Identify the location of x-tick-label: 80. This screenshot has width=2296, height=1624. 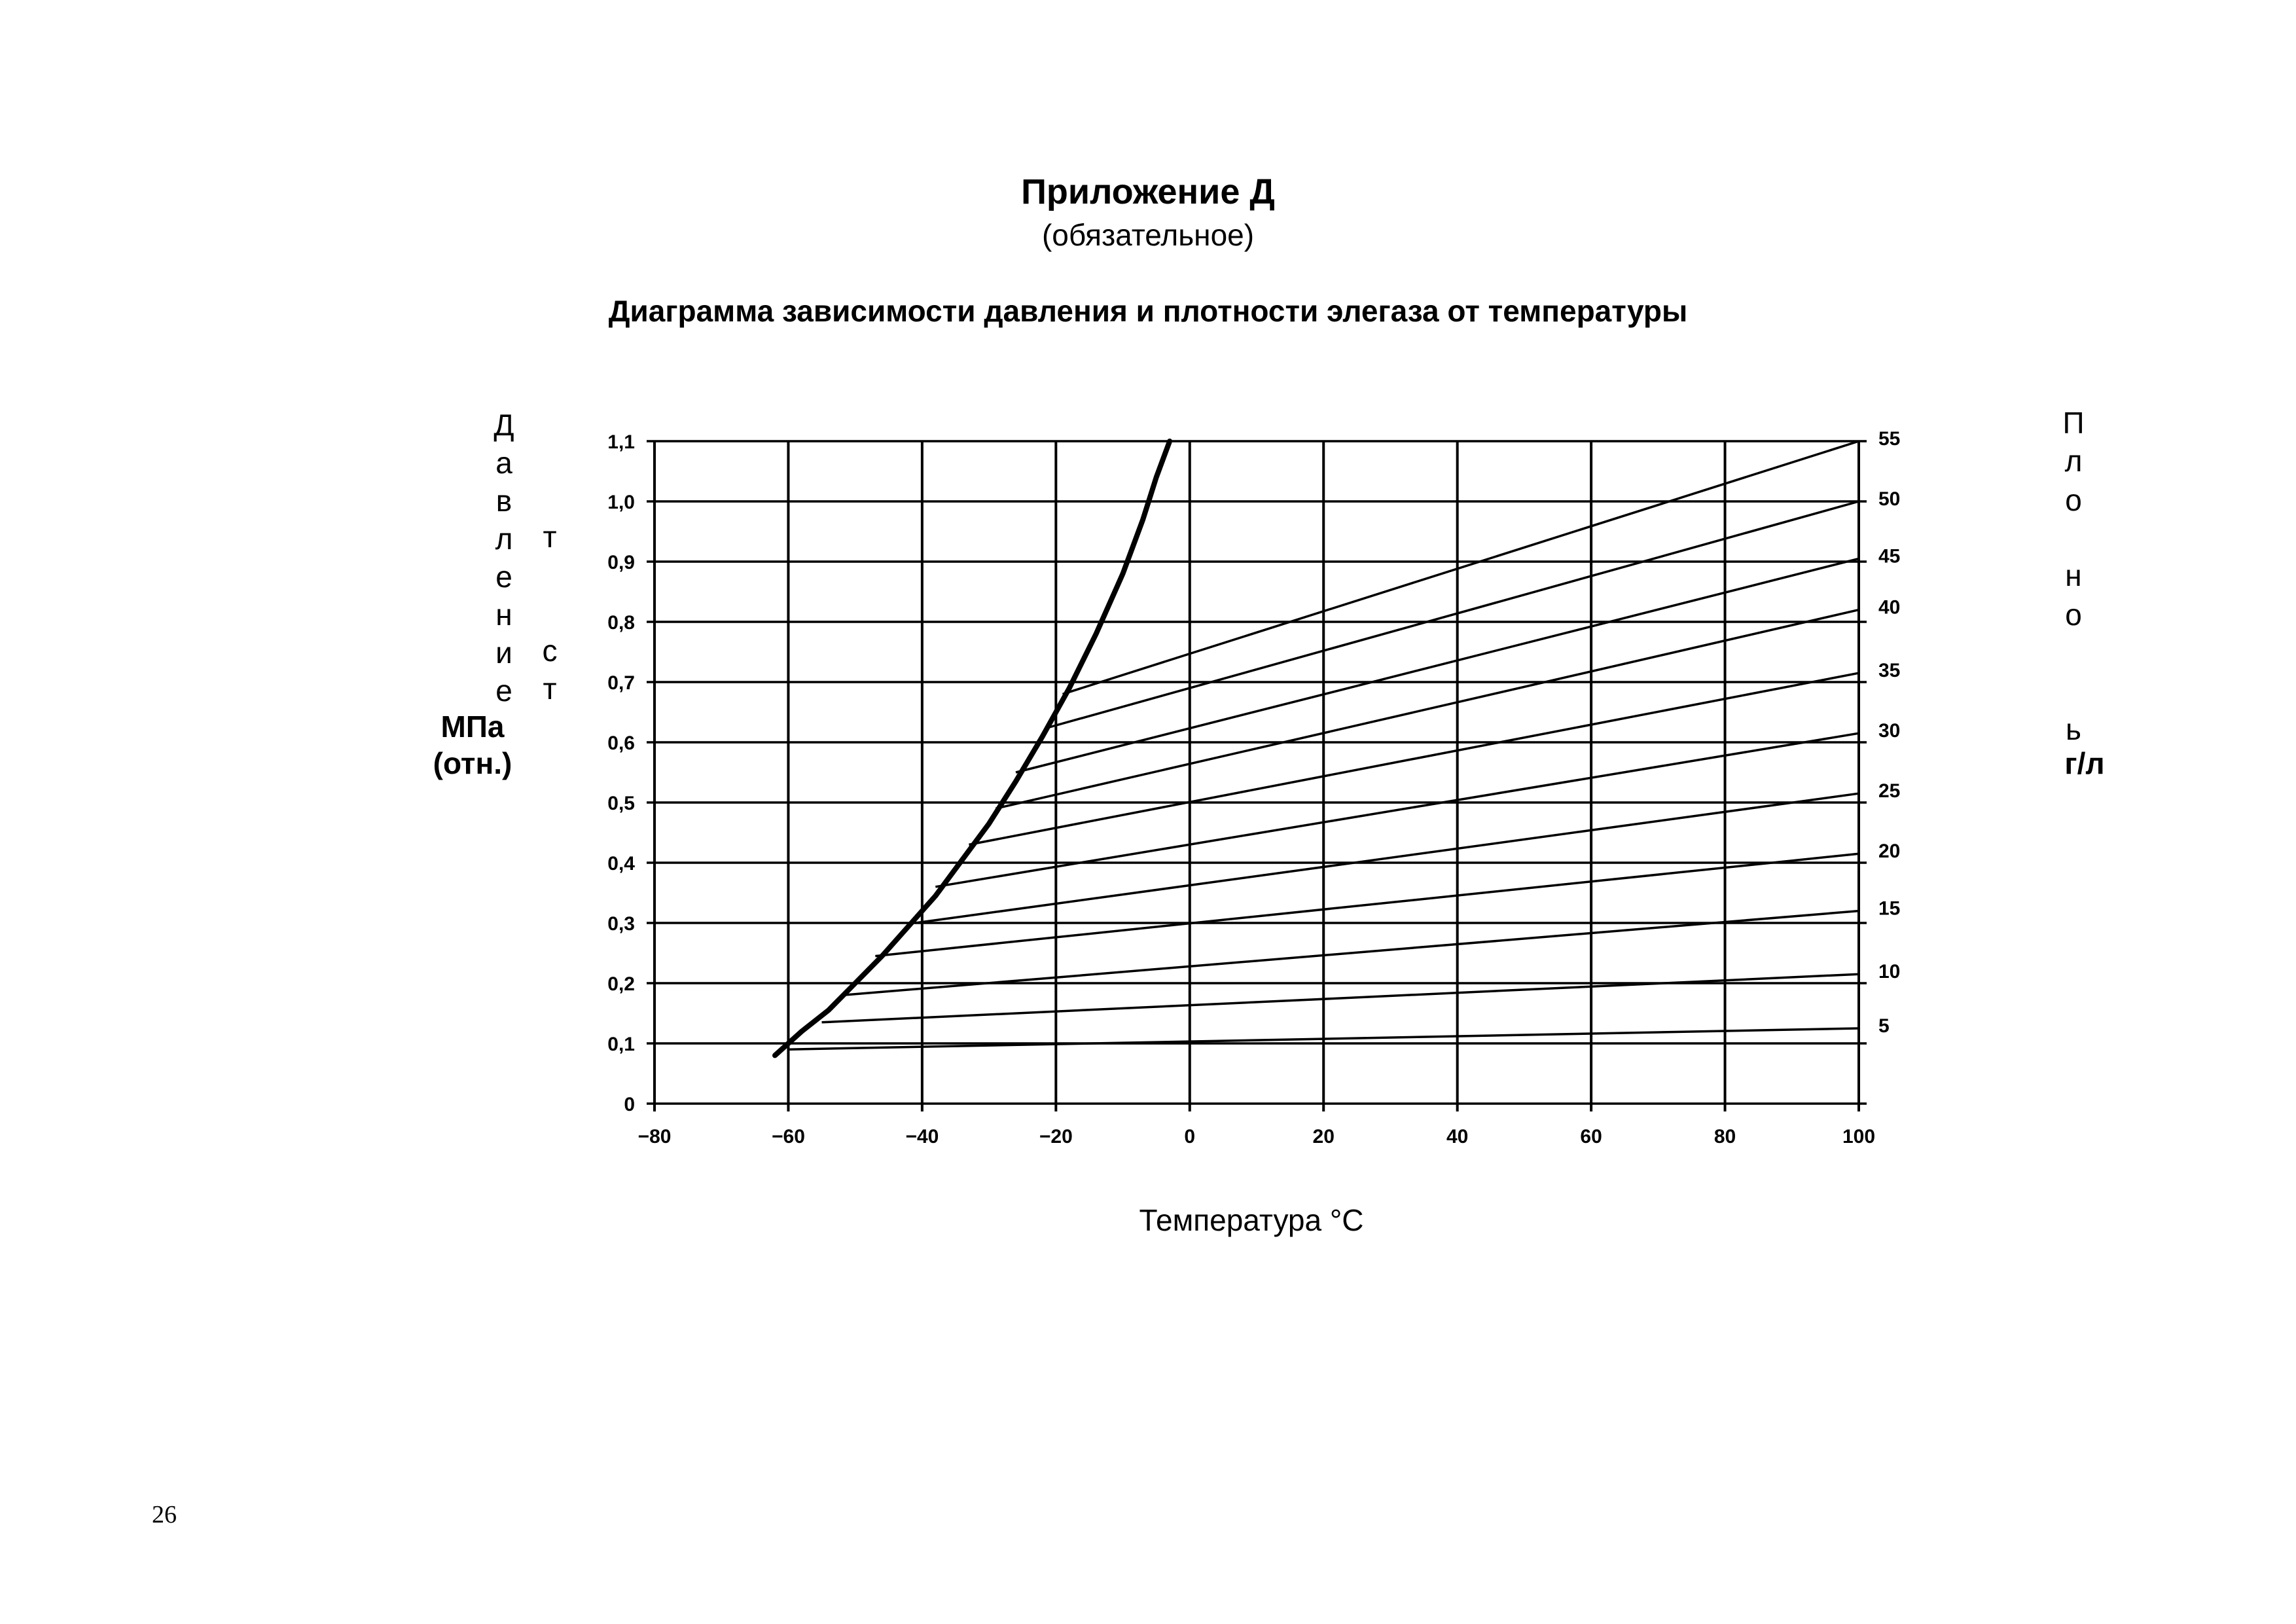
(1725, 1136).